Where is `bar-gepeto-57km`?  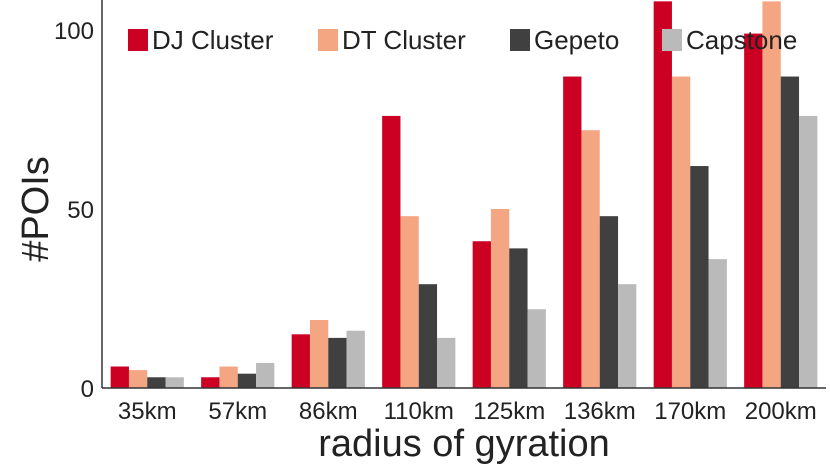 bar-gepeto-57km is located at coordinates (247, 380).